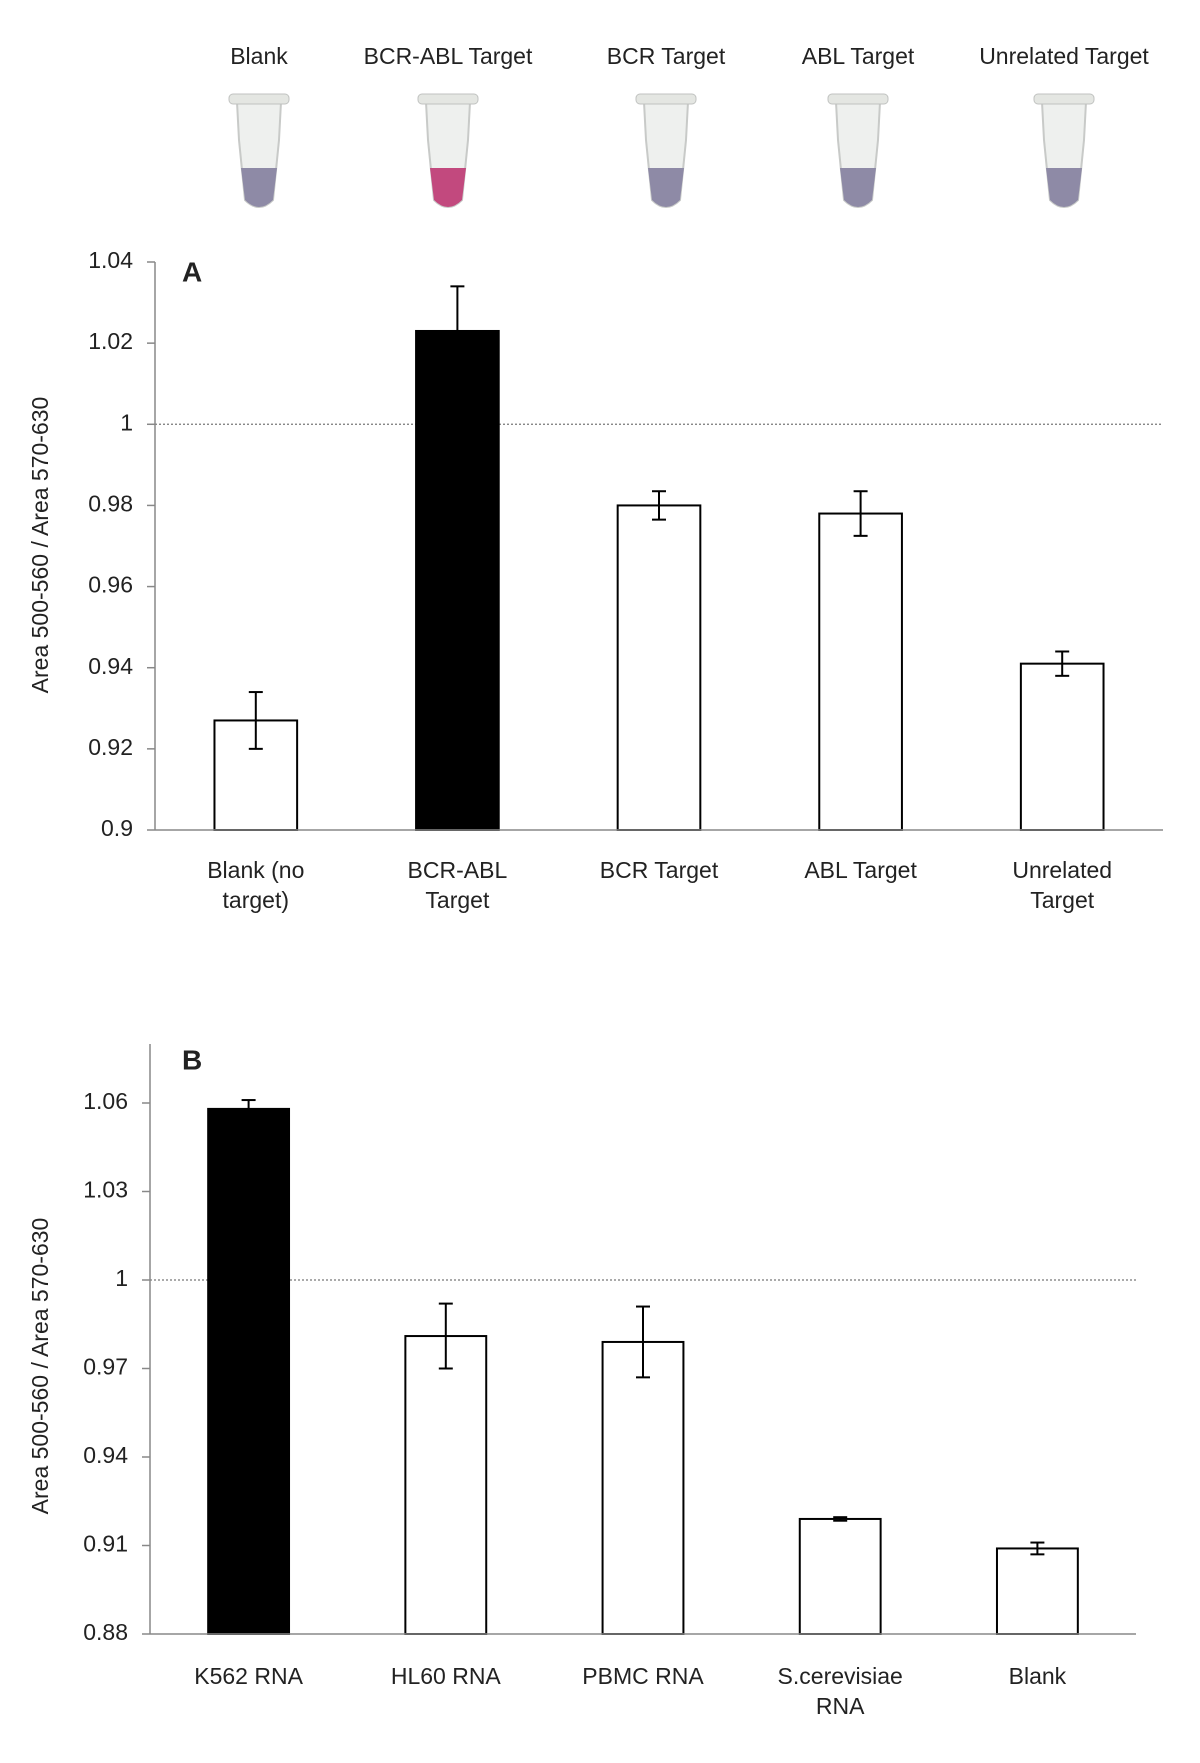 The width and height of the screenshot is (1200, 1763). I want to click on y-tick-label: 0.96, so click(110, 585).